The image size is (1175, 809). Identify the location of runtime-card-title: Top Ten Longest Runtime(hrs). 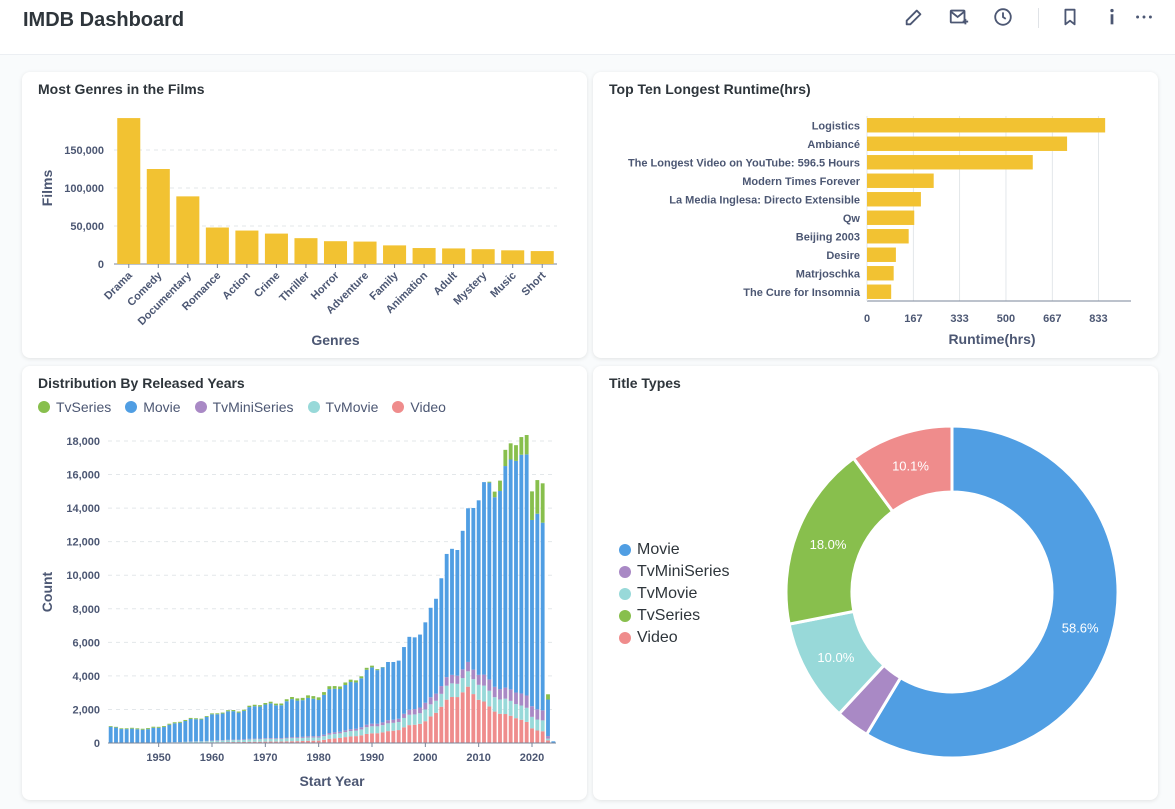
(710, 89).